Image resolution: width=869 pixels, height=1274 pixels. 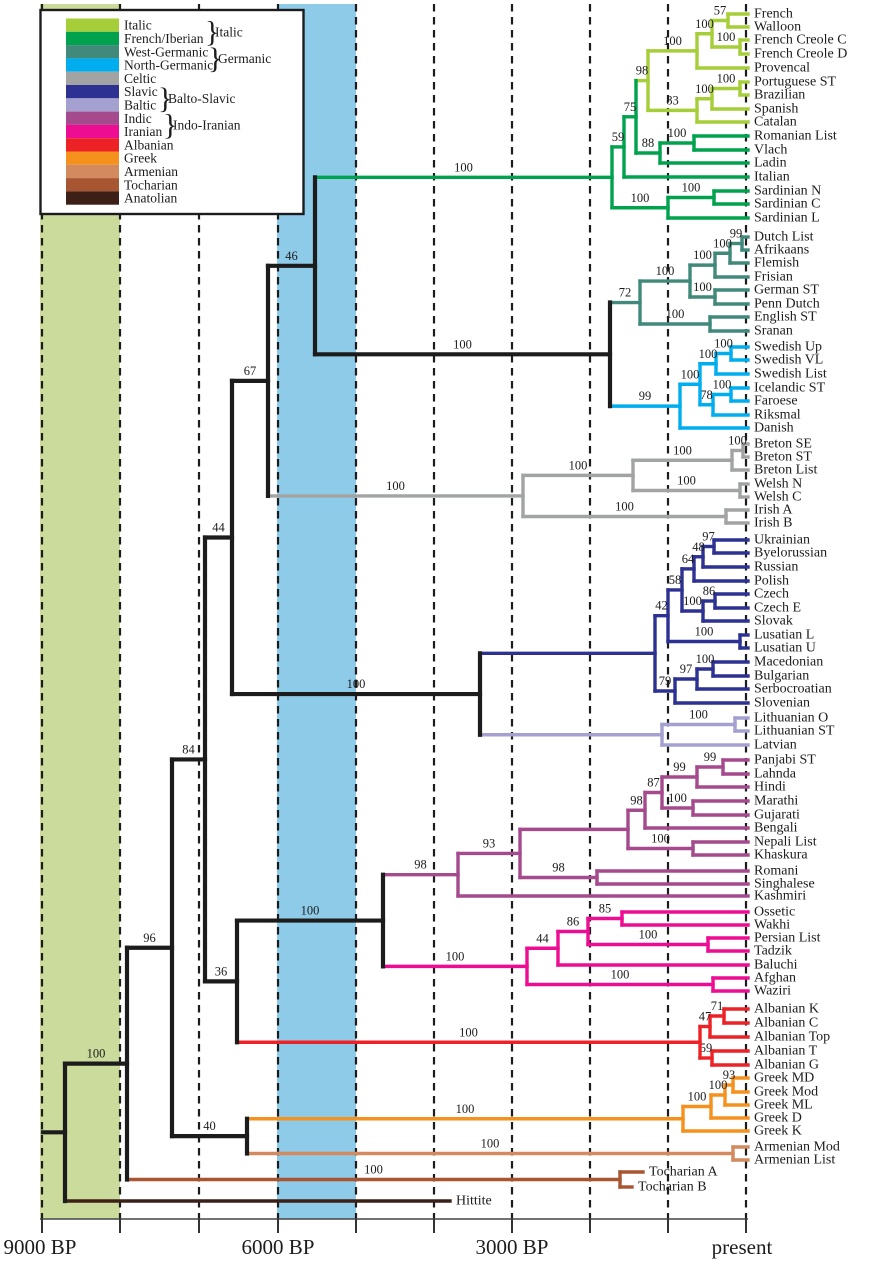 What do you see at coordinates (698, 547) in the screenshot?
I see `support-value: 48` at bounding box center [698, 547].